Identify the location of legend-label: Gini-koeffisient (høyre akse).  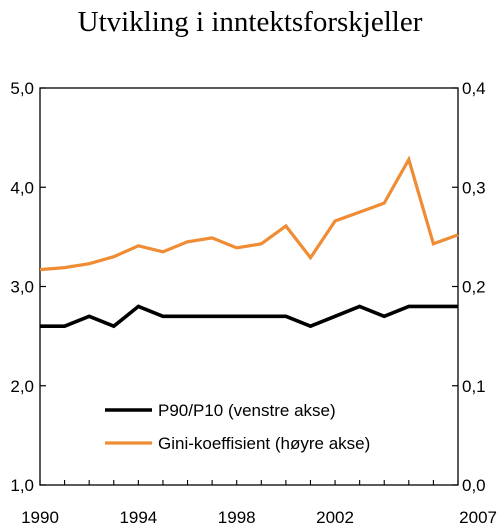
(264, 443).